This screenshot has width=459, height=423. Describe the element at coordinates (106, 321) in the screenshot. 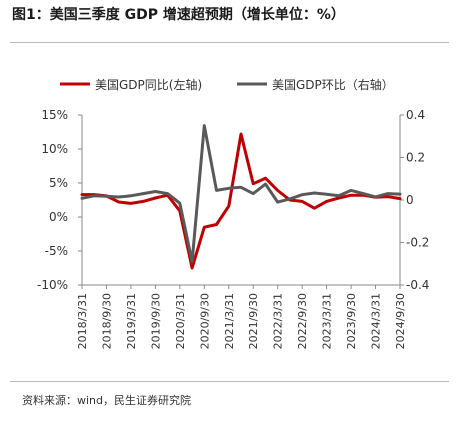

I see `x-tick-label: 2018/9/30` at that location.